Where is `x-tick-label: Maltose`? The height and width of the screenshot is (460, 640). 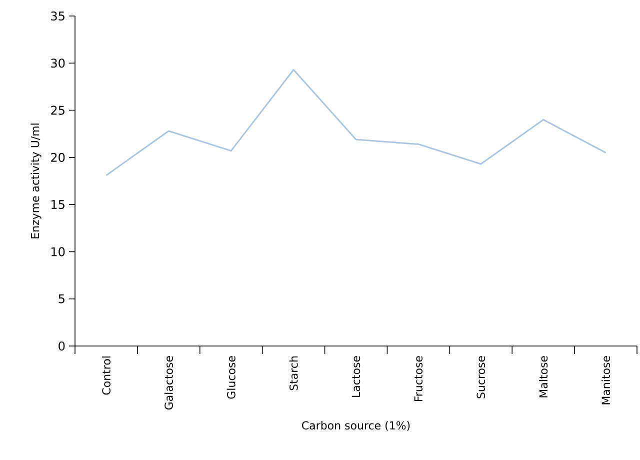 x-tick-label: Maltose is located at coordinates (543, 377).